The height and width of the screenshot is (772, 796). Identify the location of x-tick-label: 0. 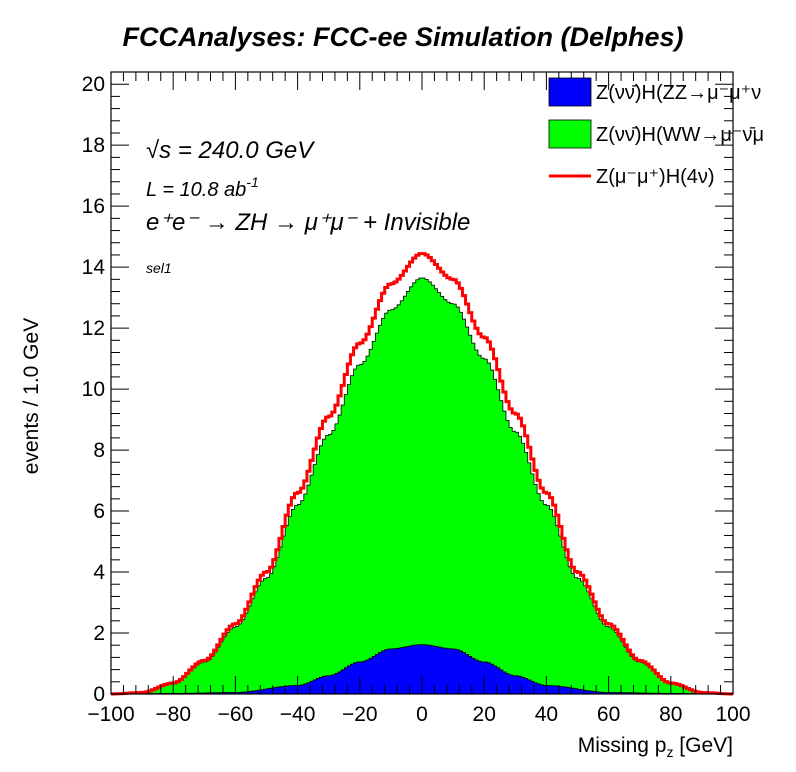
(422, 714).